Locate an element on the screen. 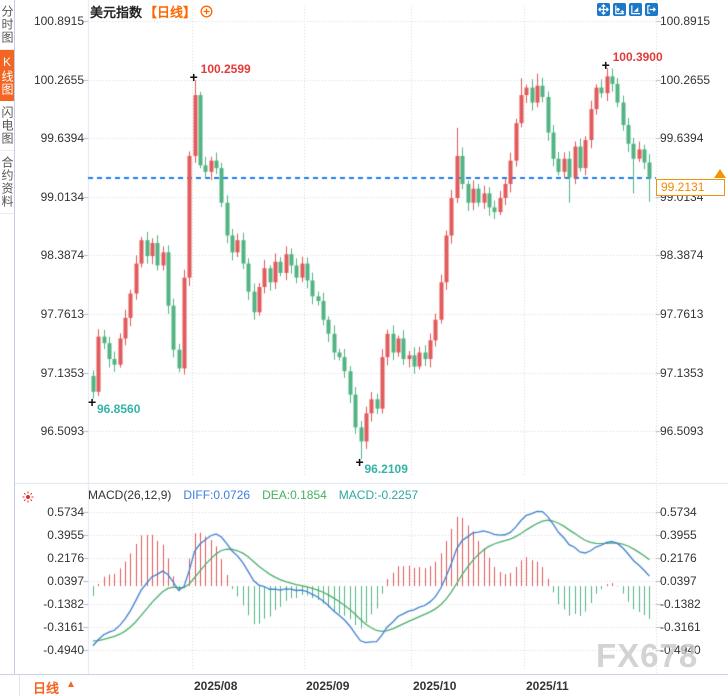 Image resolution: width=728 pixels, height=696 pixels. exit-chart-button is located at coordinates (651, 9).